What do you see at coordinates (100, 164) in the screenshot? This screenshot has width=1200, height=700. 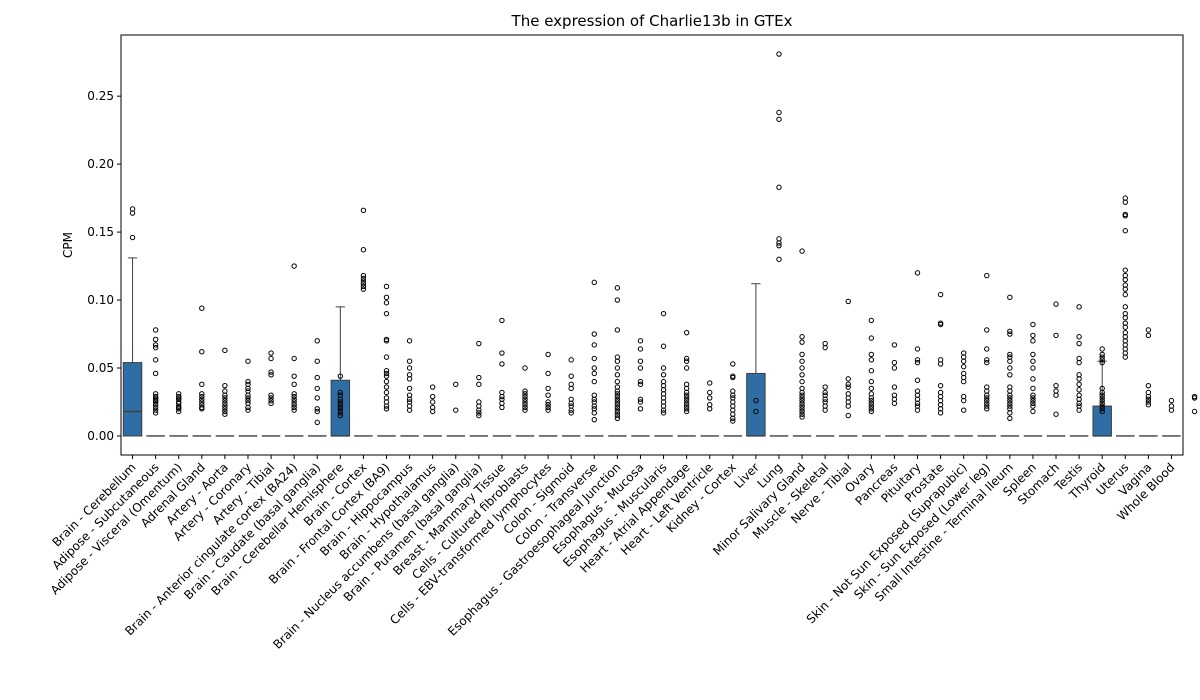 I see `y-tick-label: 0.20` at bounding box center [100, 164].